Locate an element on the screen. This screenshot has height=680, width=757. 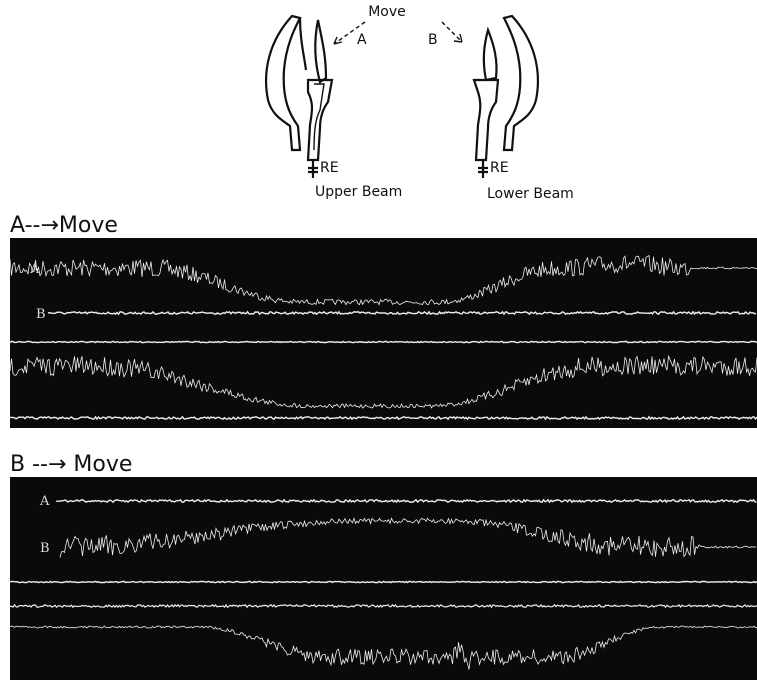
claw-left is located at coordinates (299, 96).